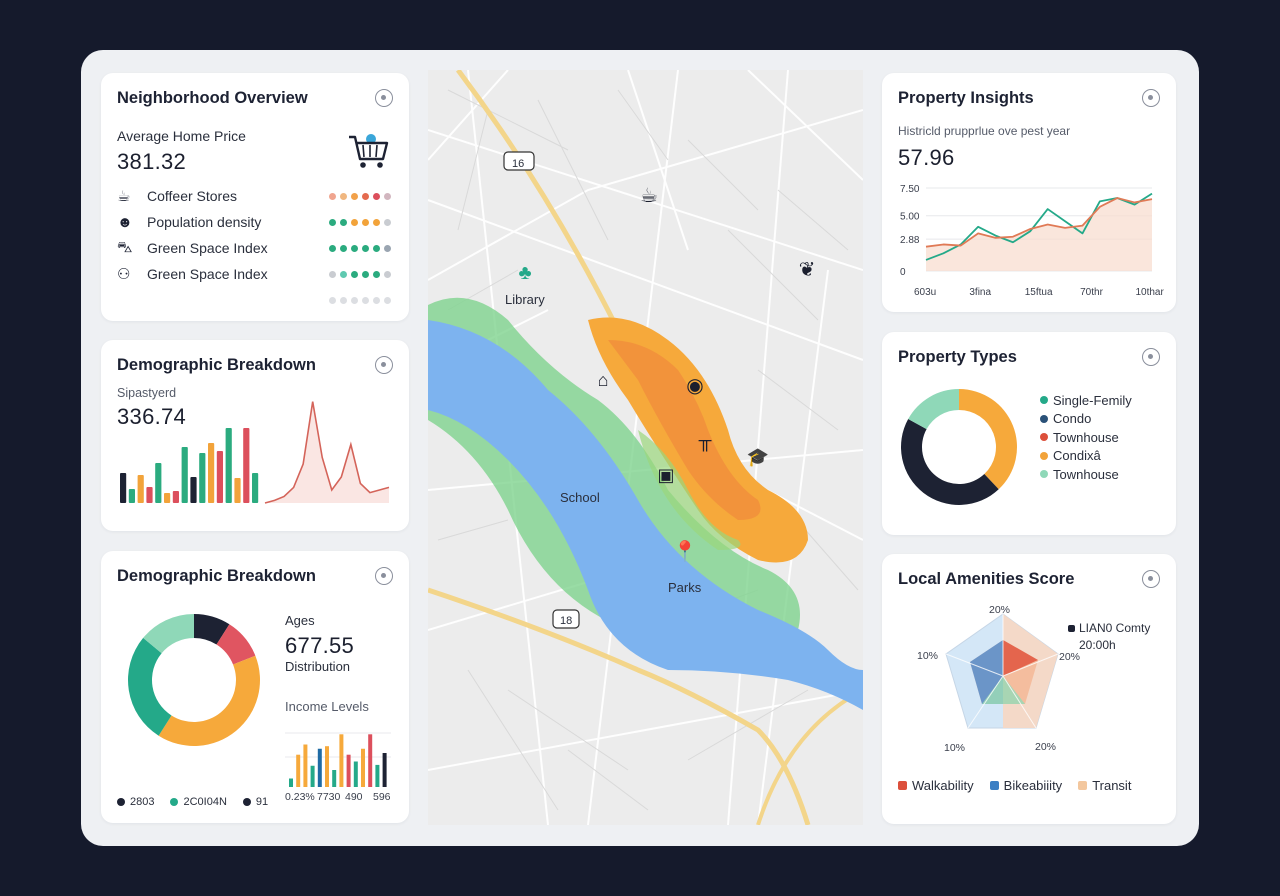 The height and width of the screenshot is (896, 1280). I want to click on line-series, so click(327, 452).